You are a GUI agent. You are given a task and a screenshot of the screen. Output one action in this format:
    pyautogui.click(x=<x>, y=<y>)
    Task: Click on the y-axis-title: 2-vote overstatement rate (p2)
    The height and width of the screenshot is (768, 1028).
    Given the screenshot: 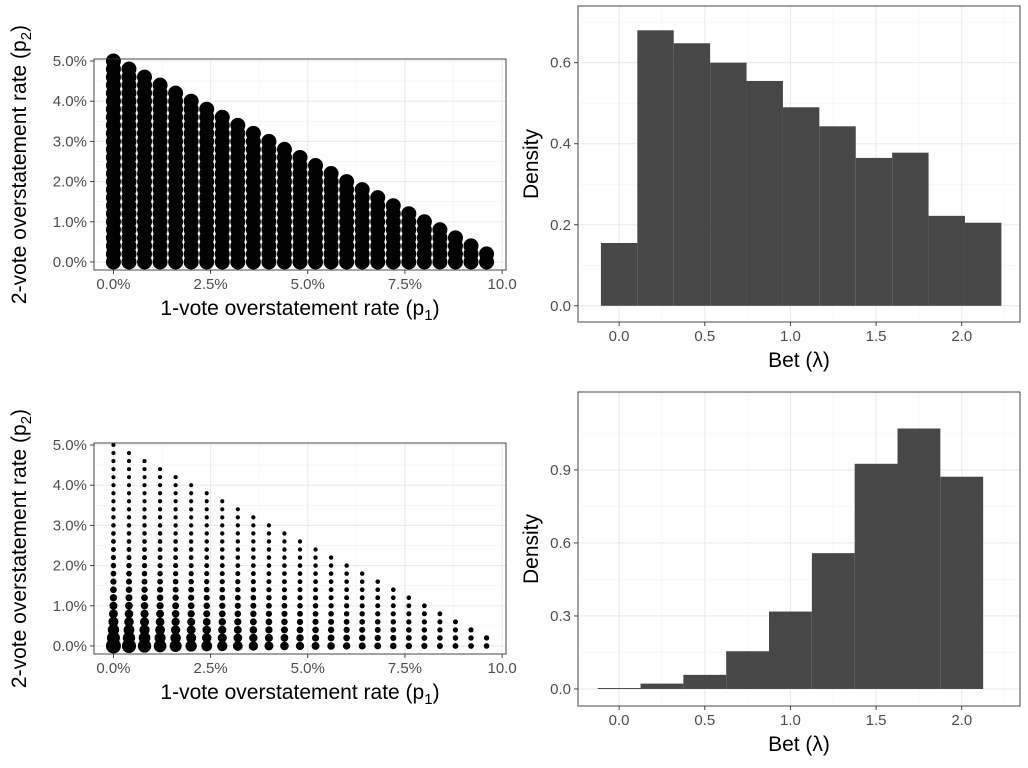 What is the action you would take?
    pyautogui.click(x=21, y=164)
    